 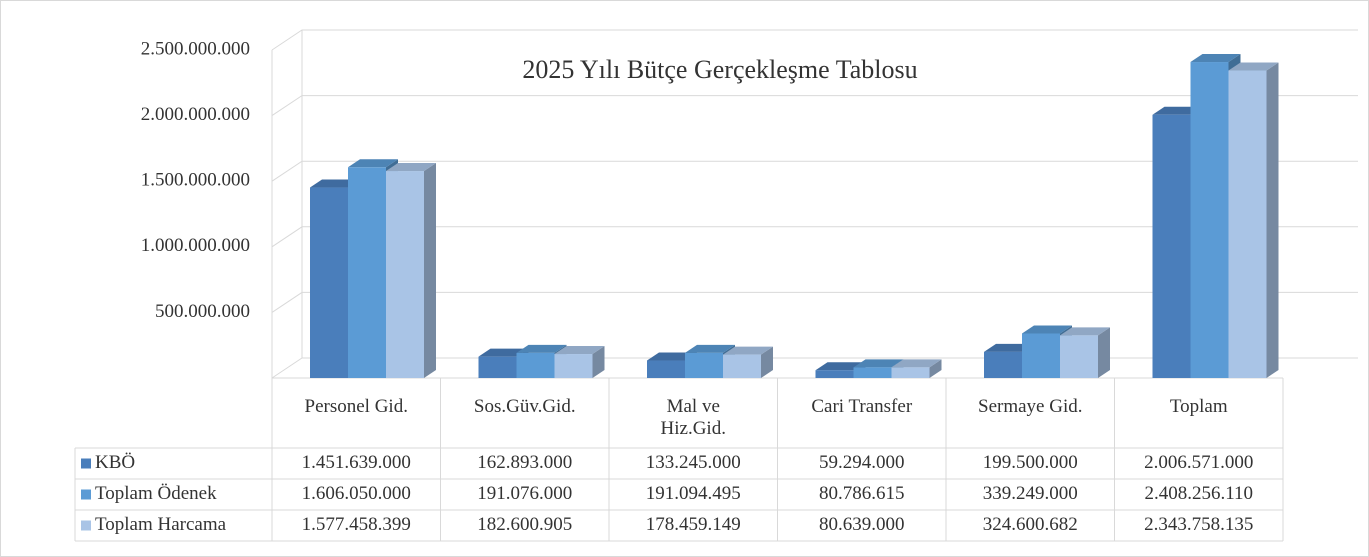 I want to click on table-value: 162.893.000, so click(x=524, y=462).